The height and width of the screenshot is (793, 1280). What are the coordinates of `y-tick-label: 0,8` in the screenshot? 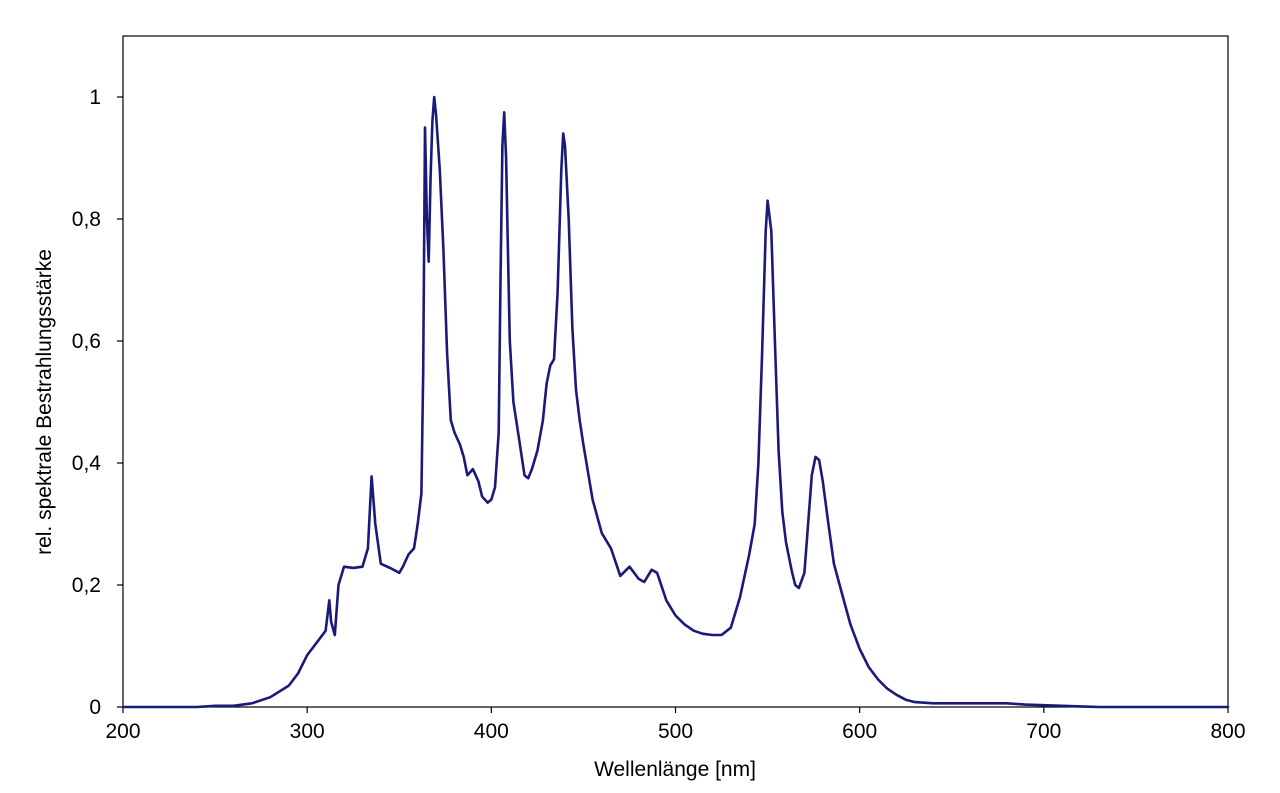 It's located at (86, 219).